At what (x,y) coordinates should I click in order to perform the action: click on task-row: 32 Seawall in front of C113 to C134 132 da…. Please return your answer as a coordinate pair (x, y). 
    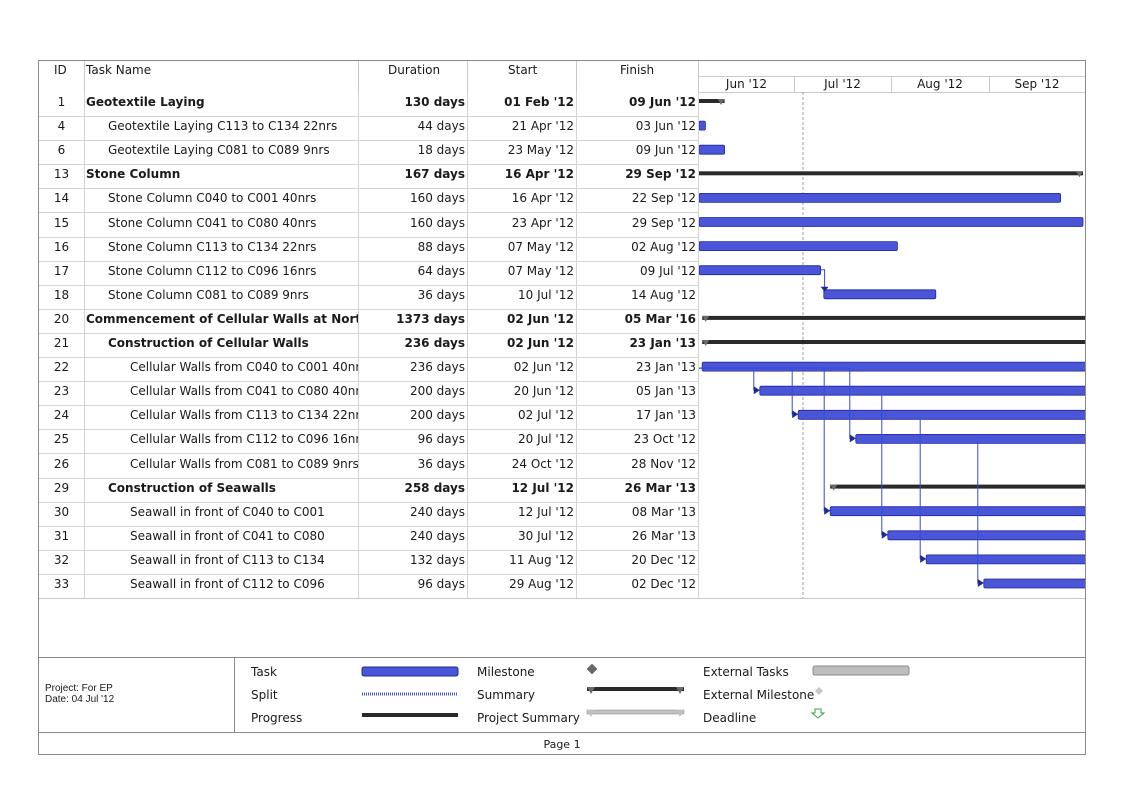
    Looking at the image, I should click on (369, 562).